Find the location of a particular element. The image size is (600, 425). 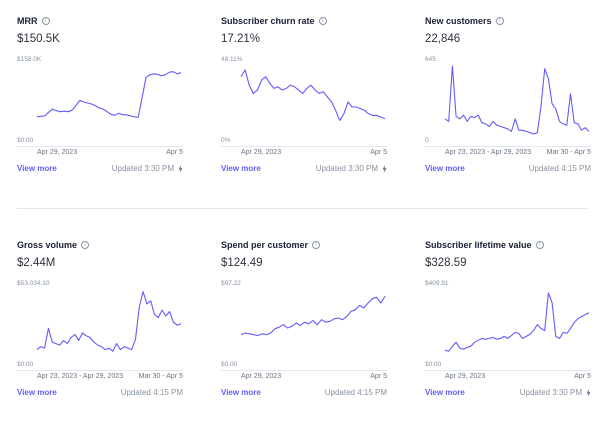

metric-value: $328.59 is located at coordinates (446, 263).